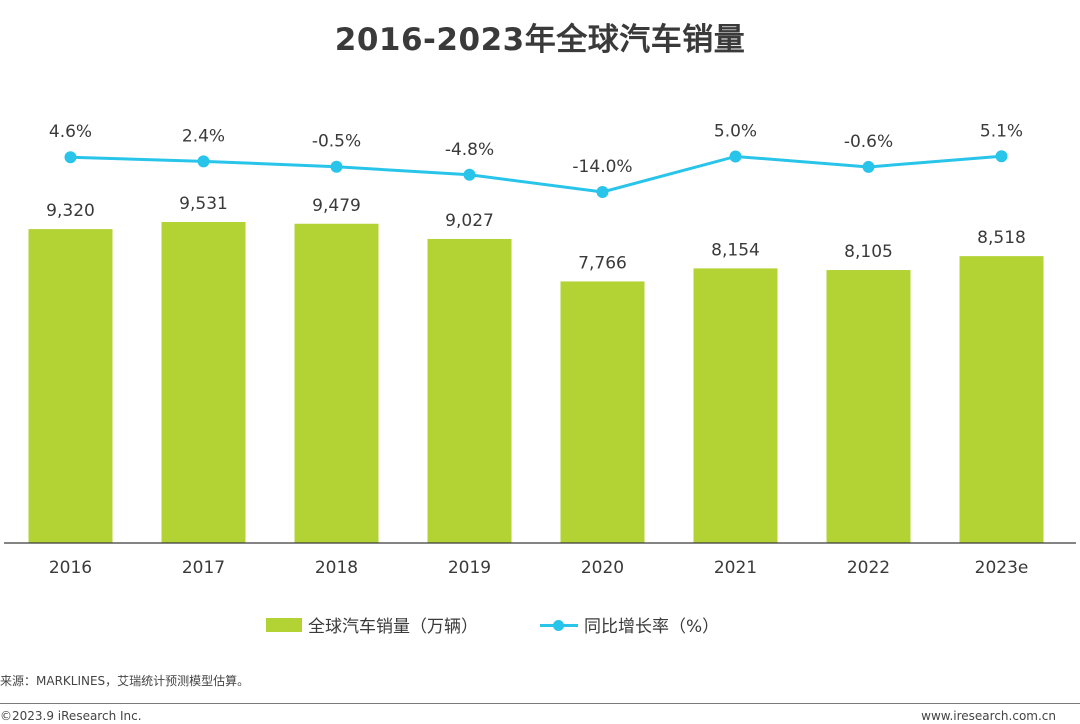 This screenshot has width=1080, height=724. Describe the element at coordinates (203, 161) in the screenshot. I see `growth-point-2017` at that location.